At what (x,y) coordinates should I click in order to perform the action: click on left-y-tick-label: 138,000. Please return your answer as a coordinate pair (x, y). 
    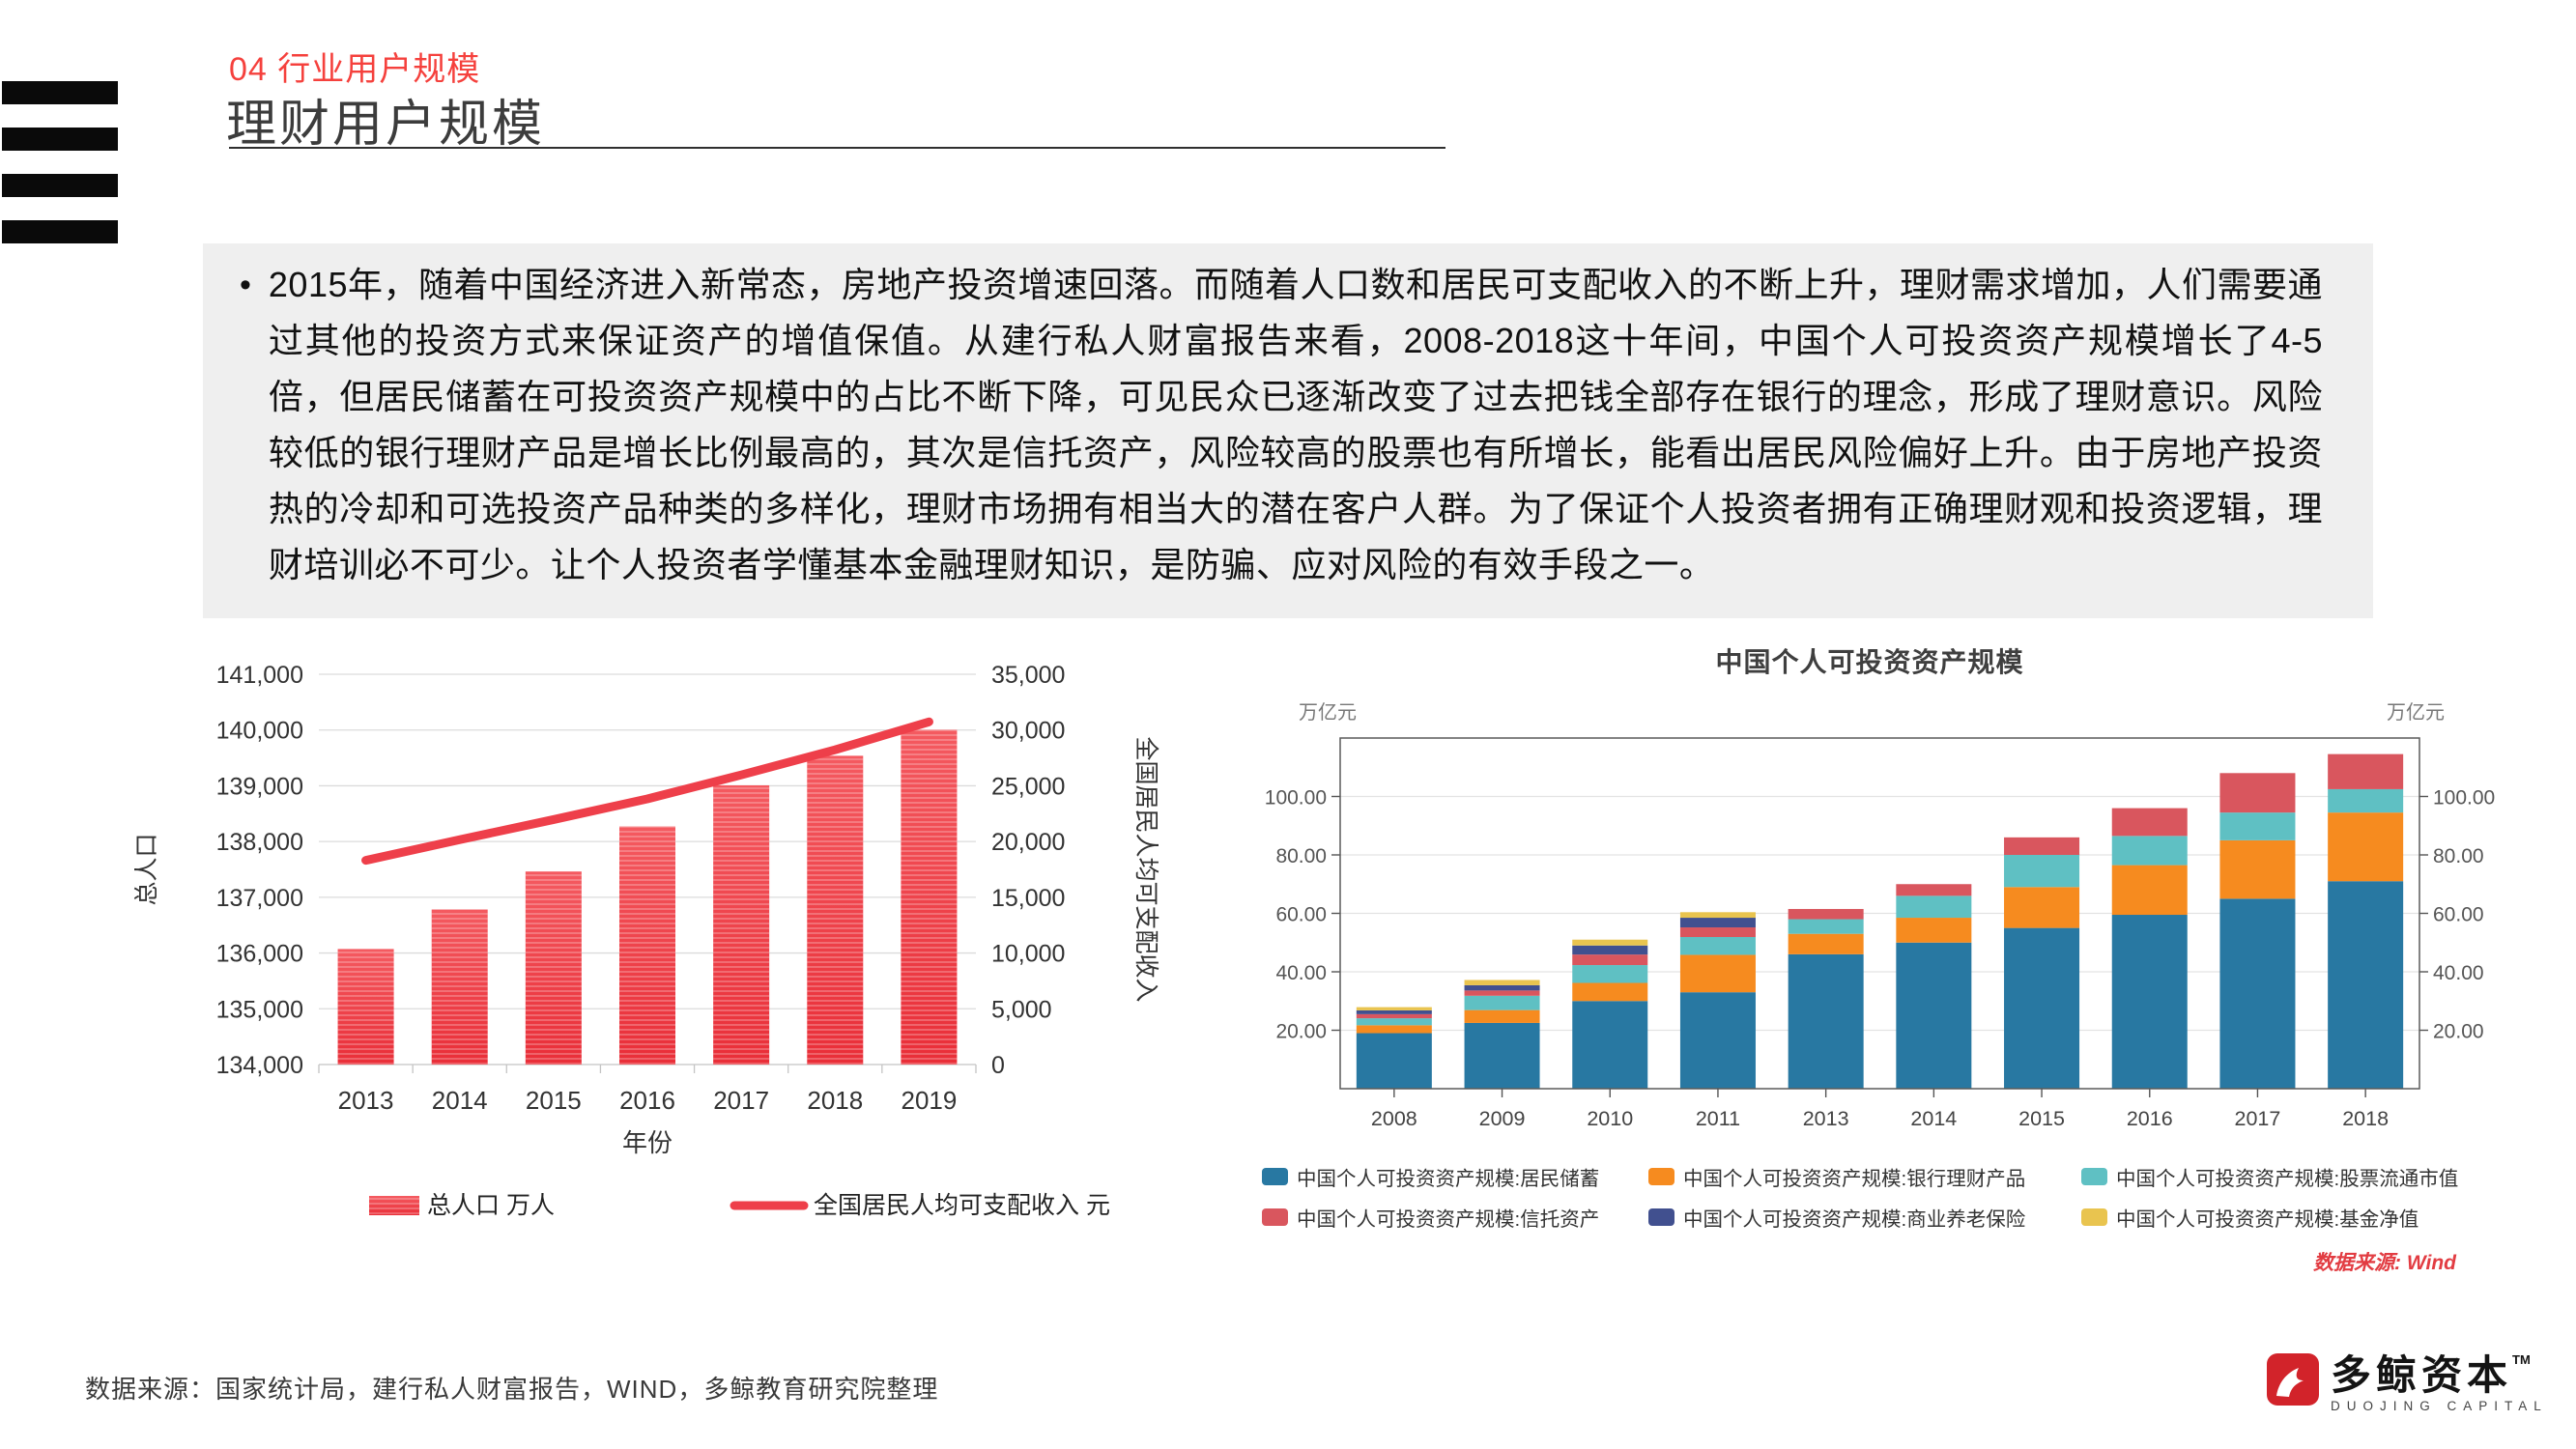
    Looking at the image, I should click on (259, 842).